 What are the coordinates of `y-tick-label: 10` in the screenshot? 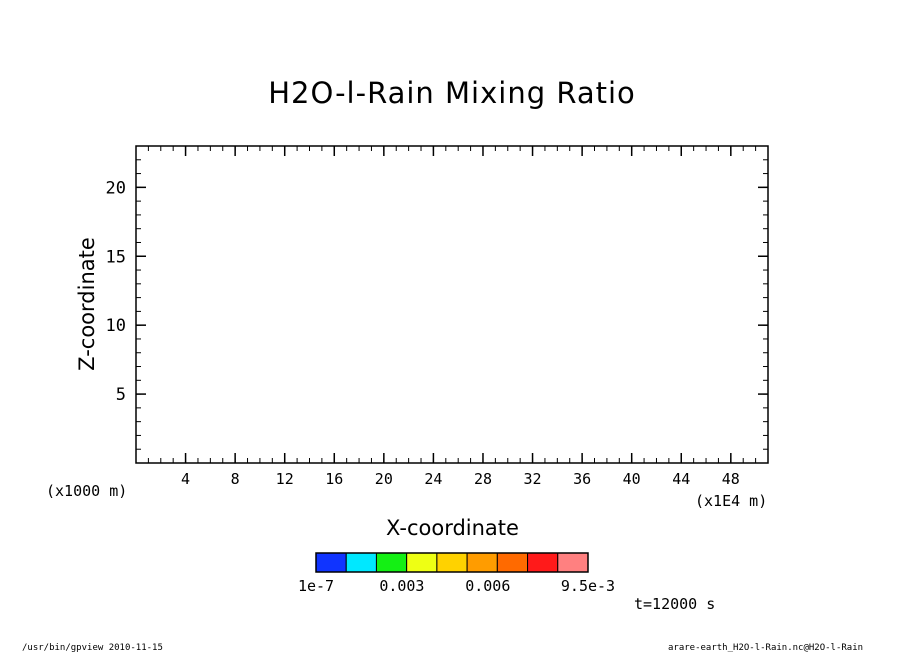 It's located at (116, 326).